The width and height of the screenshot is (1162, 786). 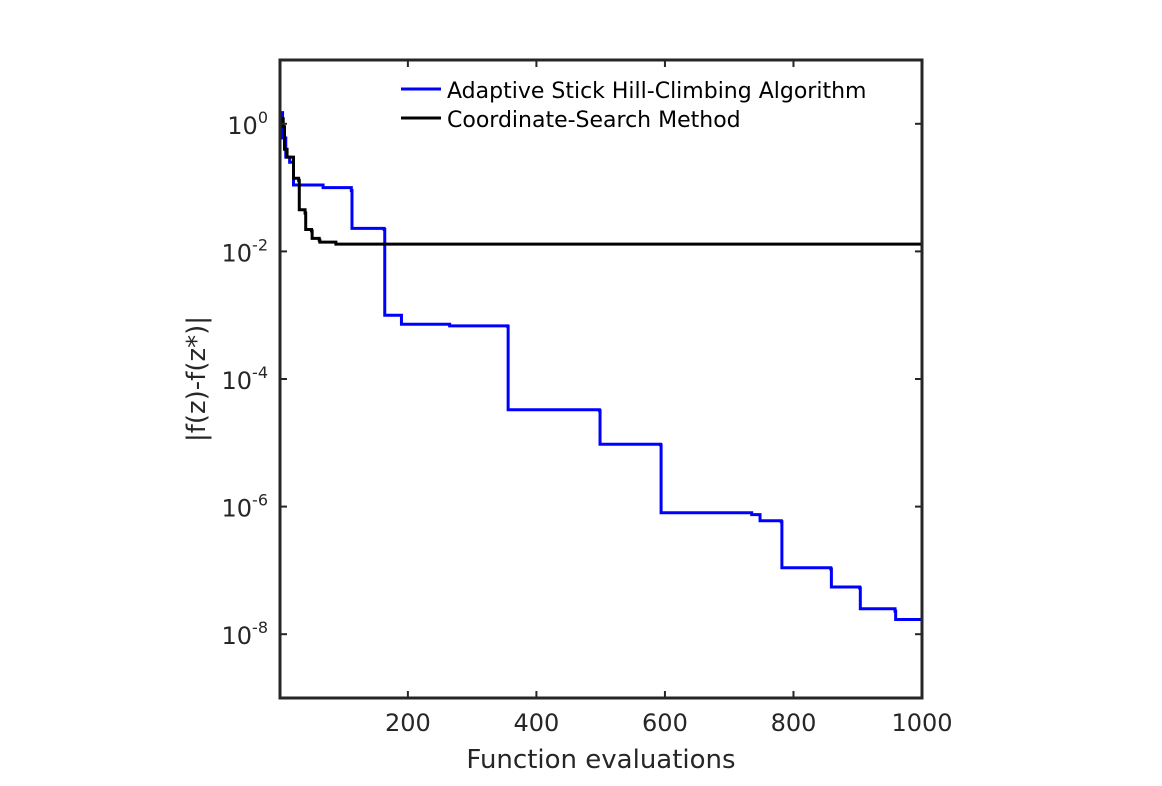 What do you see at coordinates (245, 251) in the screenshot?
I see `y-tick-label: 10⁻²` at bounding box center [245, 251].